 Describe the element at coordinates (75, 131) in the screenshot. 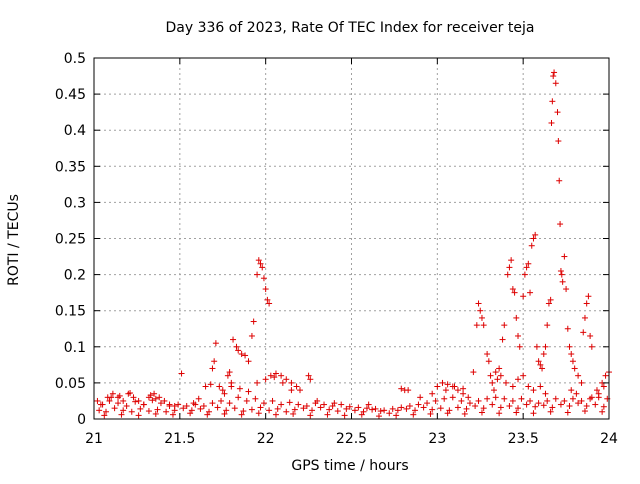

I see `y-tick-label: 0.4` at that location.